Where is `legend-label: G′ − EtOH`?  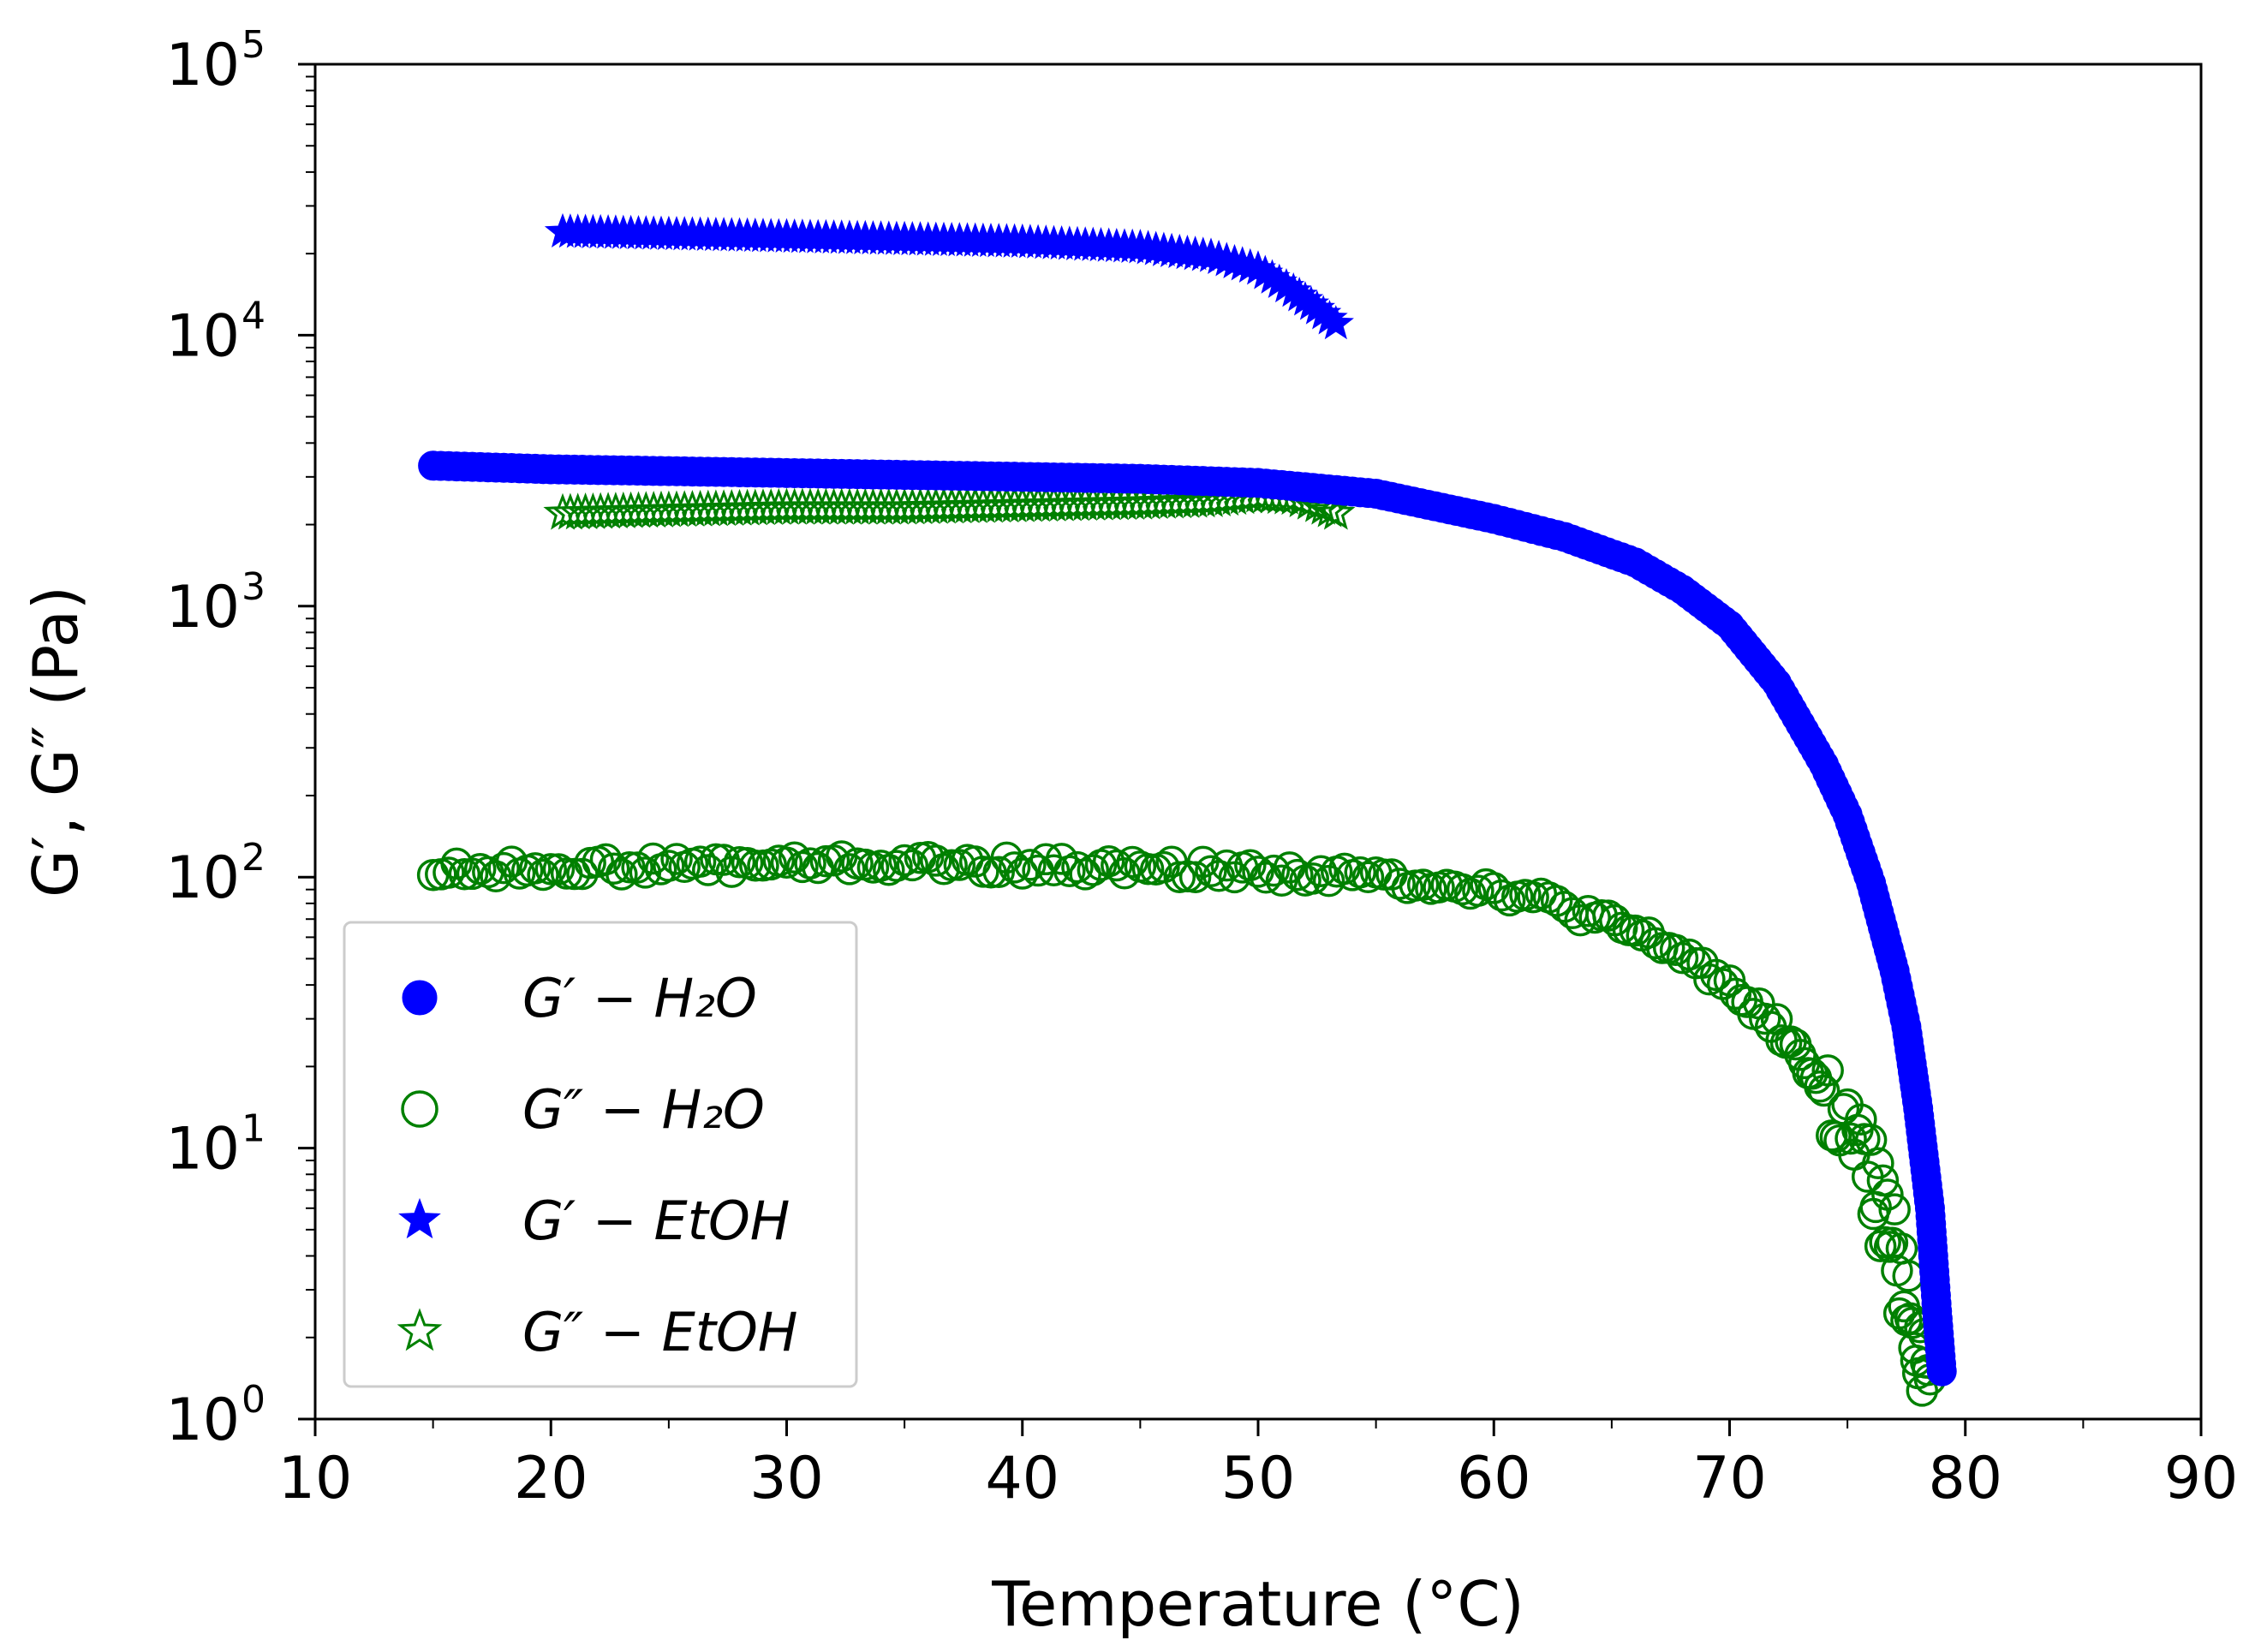
legend-label: G′ − EtOH is located at coordinates (656, 1221).